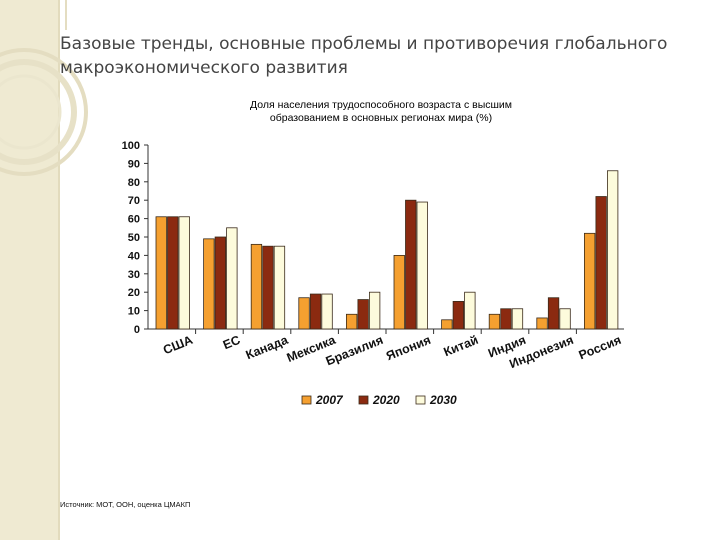 The height and width of the screenshot is (540, 720). I want to click on x-category-label: ЕС, so click(231, 342).